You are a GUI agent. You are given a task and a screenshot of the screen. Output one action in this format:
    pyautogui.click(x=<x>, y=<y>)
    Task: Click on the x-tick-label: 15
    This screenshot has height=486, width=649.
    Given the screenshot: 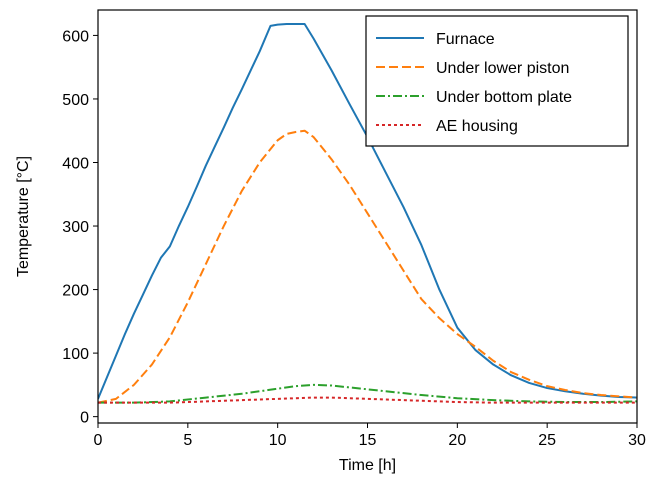 What is the action you would take?
    pyautogui.click(x=368, y=440)
    